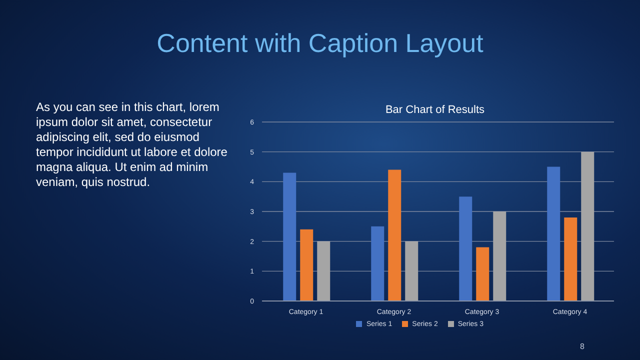 Image resolution: width=640 pixels, height=360 pixels. I want to click on chart-title: Bar Chart of Results, so click(435, 110).